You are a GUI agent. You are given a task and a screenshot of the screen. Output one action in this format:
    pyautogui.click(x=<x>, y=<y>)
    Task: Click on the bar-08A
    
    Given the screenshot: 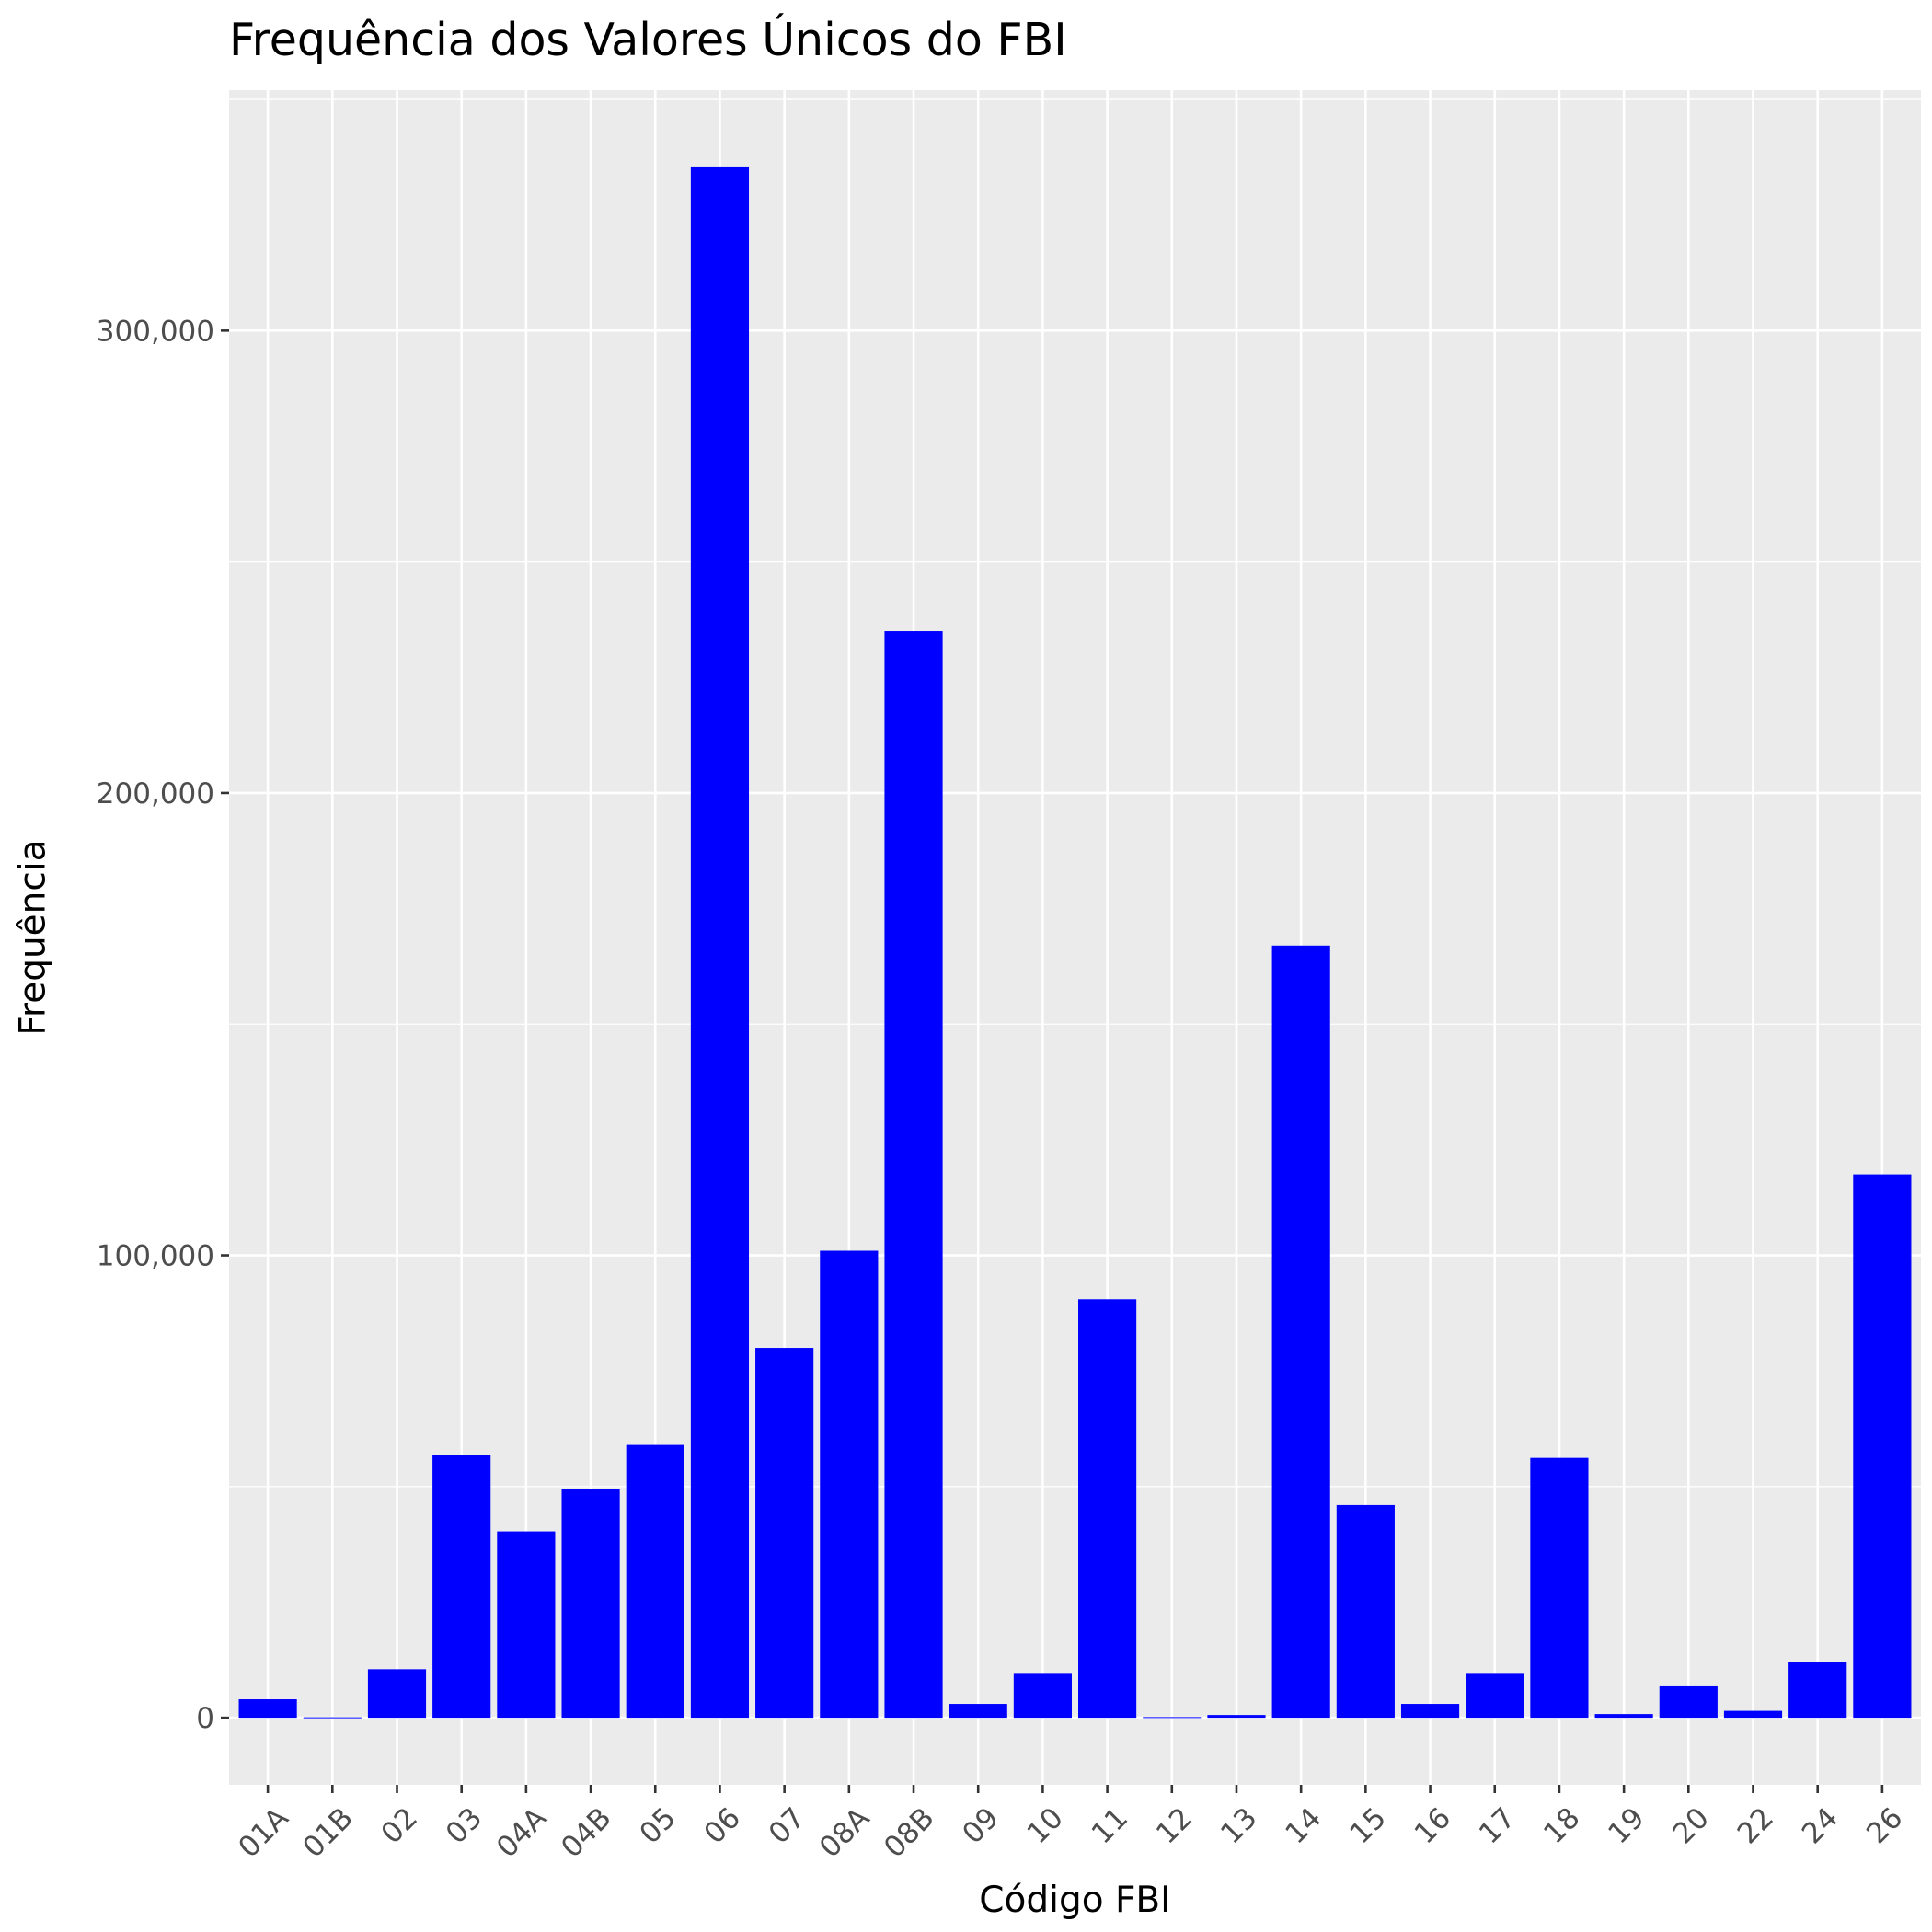 What is the action you would take?
    pyautogui.click(x=849, y=1484)
    